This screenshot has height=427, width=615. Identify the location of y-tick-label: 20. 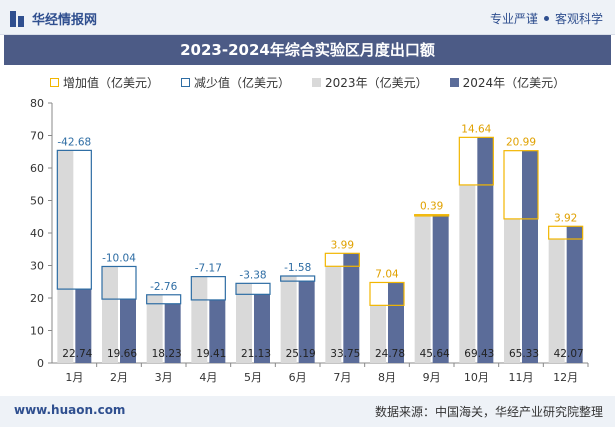
(37, 298).